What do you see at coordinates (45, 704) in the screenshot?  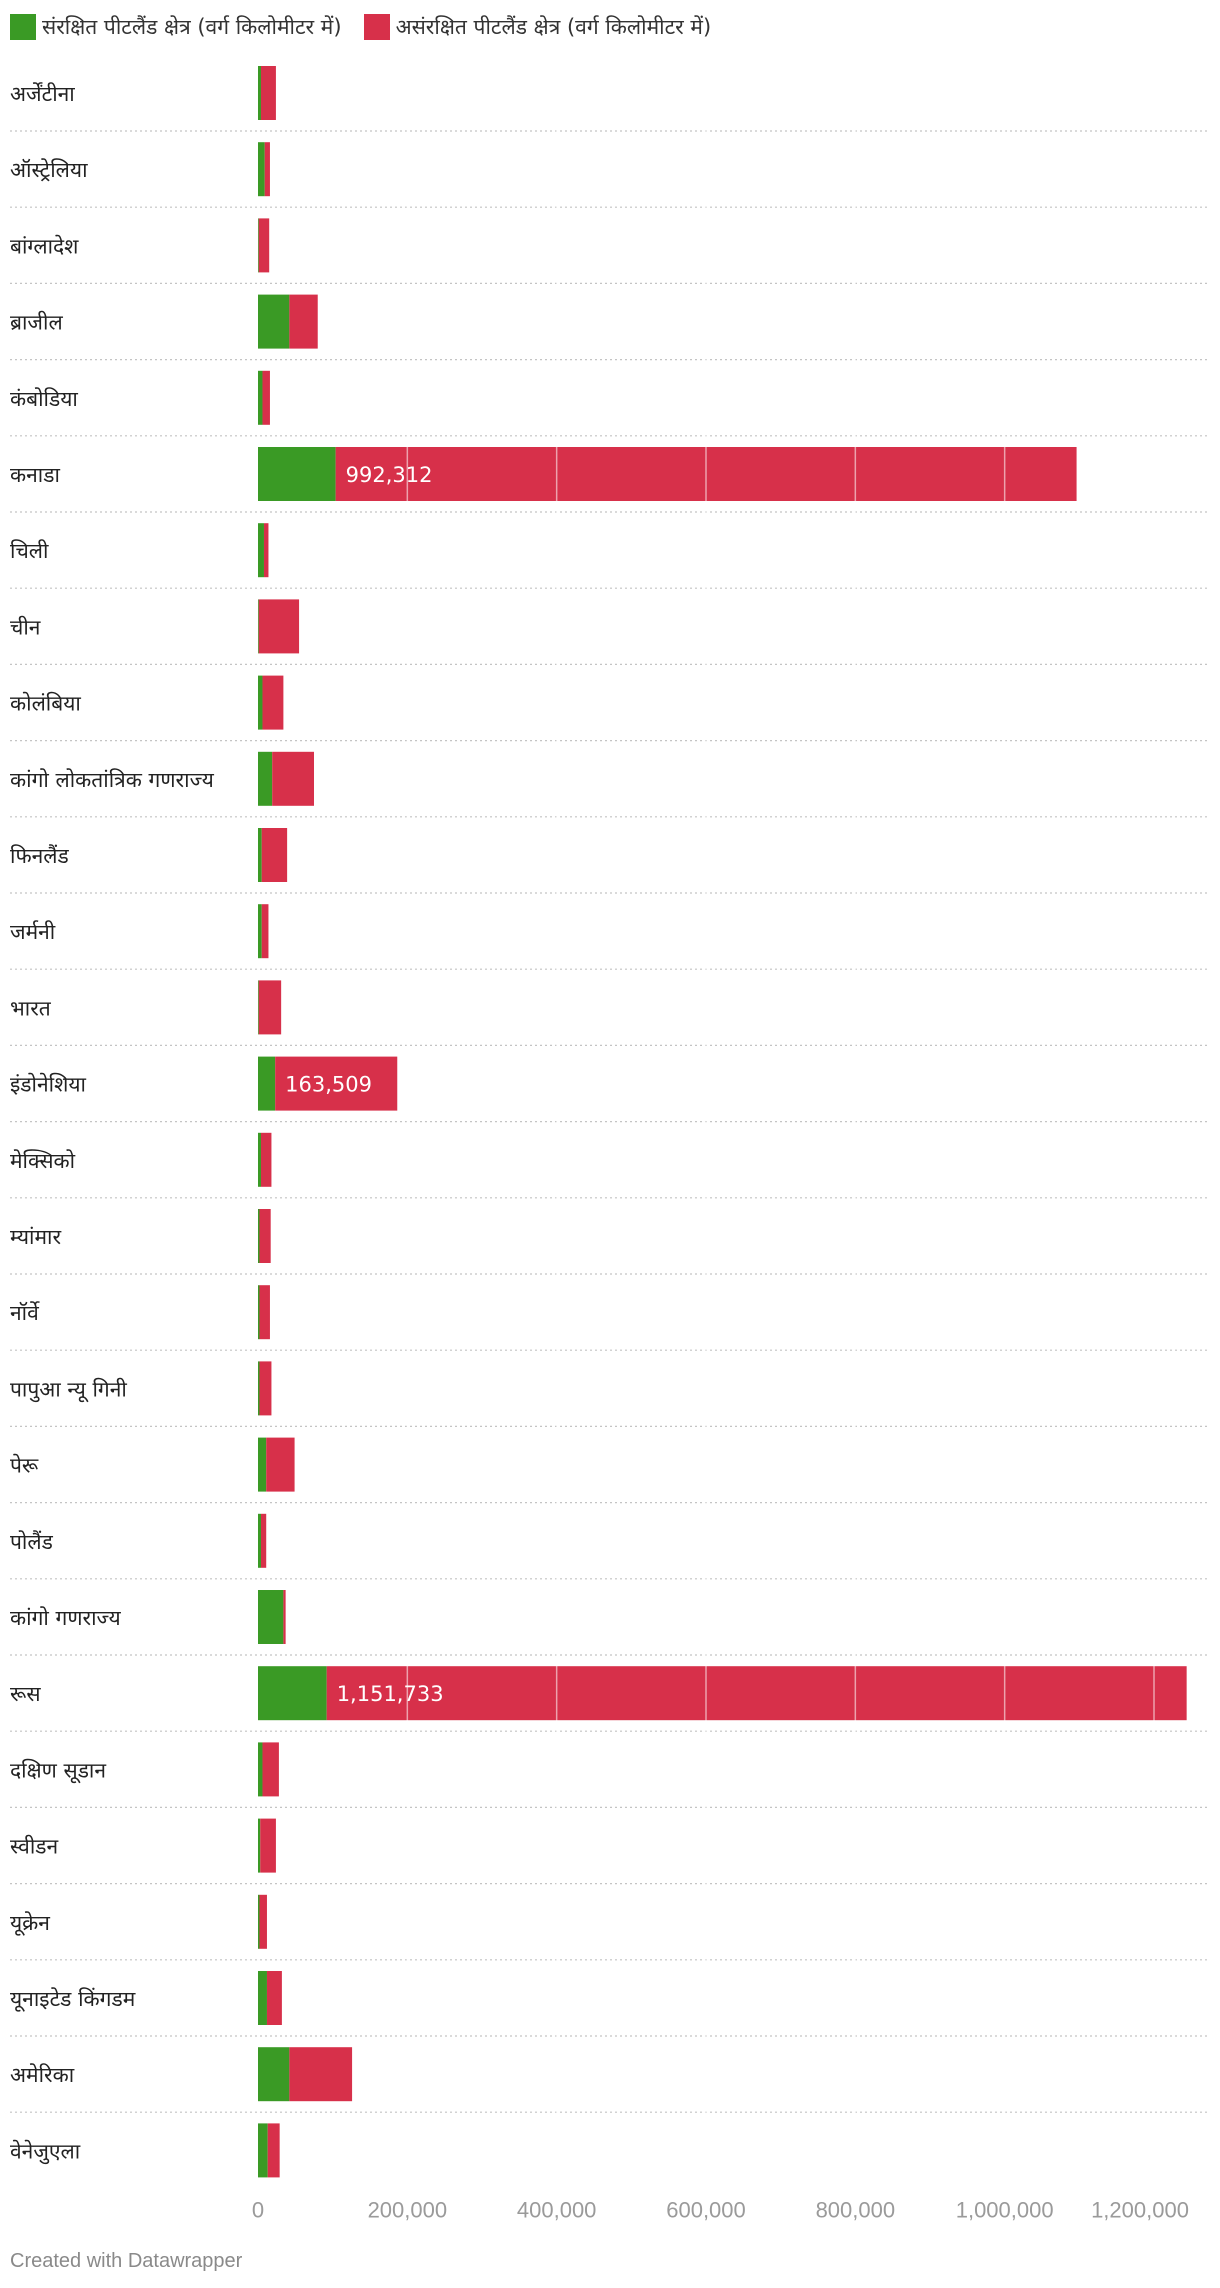 I see `category-label: कोलंबिया` at bounding box center [45, 704].